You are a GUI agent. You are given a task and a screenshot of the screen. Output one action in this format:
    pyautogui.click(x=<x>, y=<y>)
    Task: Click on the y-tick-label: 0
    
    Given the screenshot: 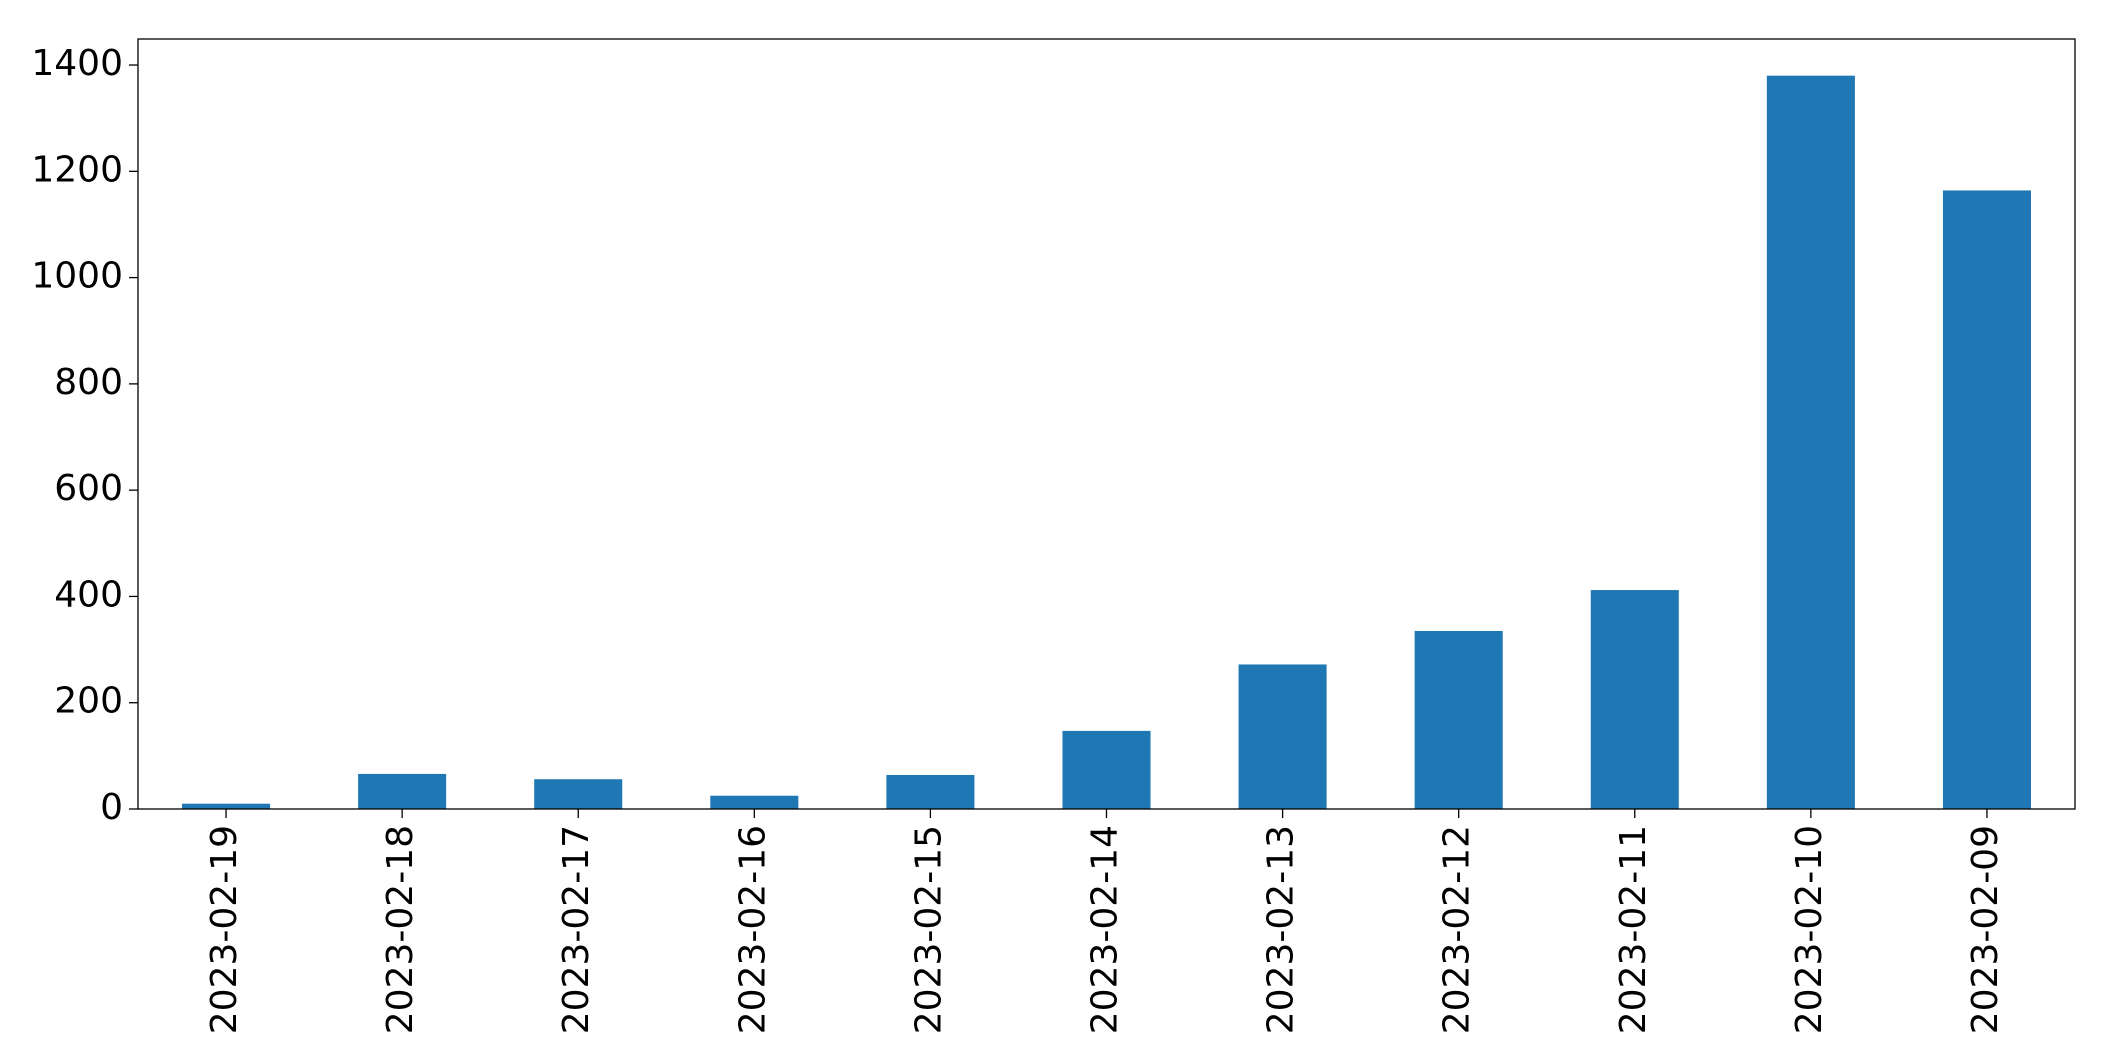 What is the action you would take?
    pyautogui.click(x=111, y=807)
    